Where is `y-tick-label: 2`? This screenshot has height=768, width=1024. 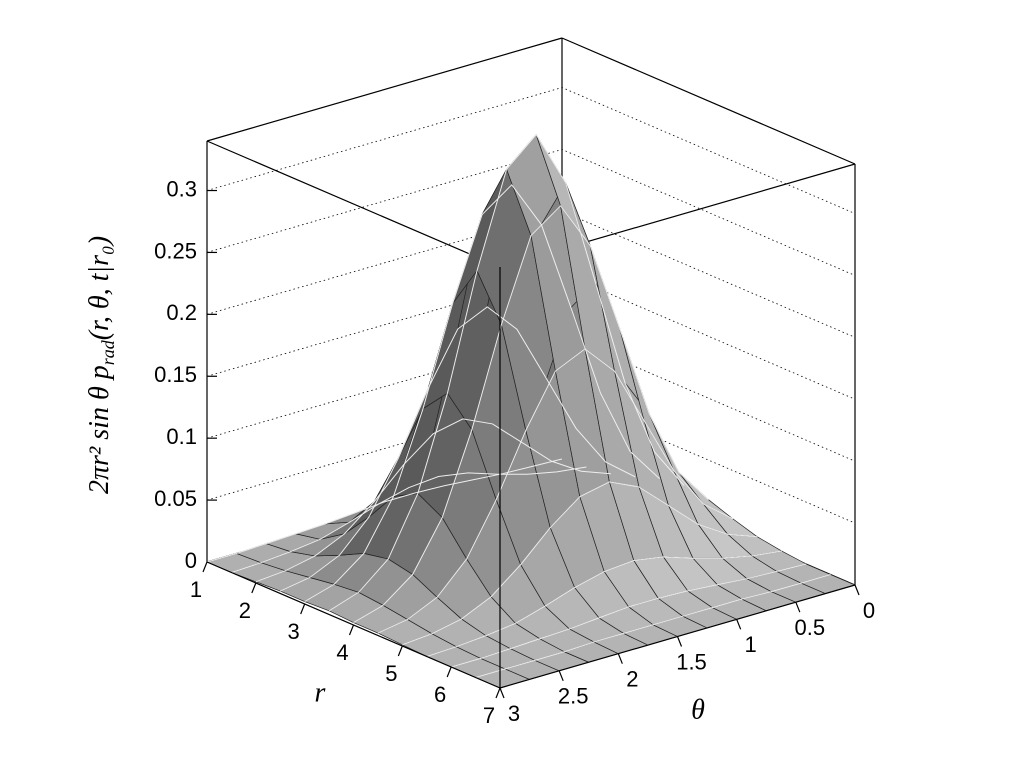 y-tick-label: 2 is located at coordinates (632, 678).